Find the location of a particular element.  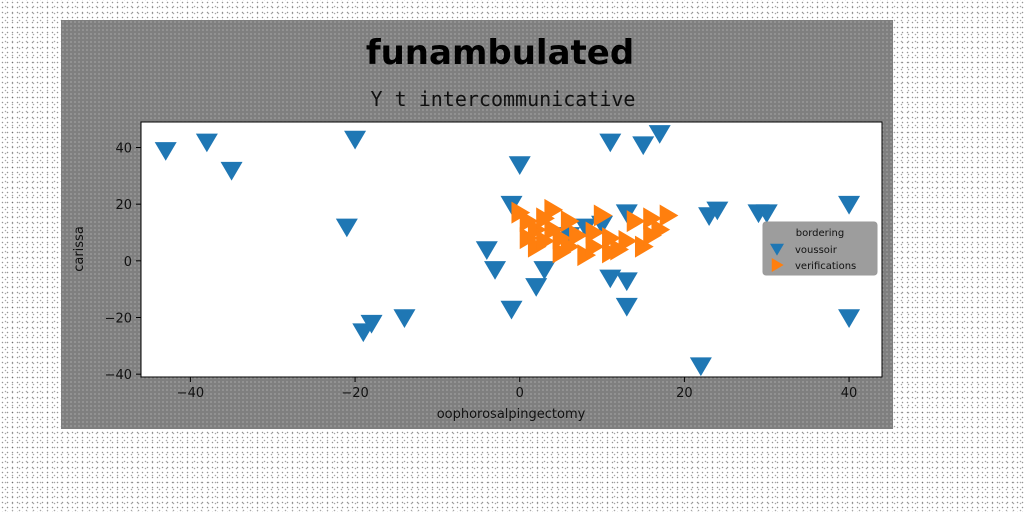

y-tick-label: 40 is located at coordinates (123, 149).